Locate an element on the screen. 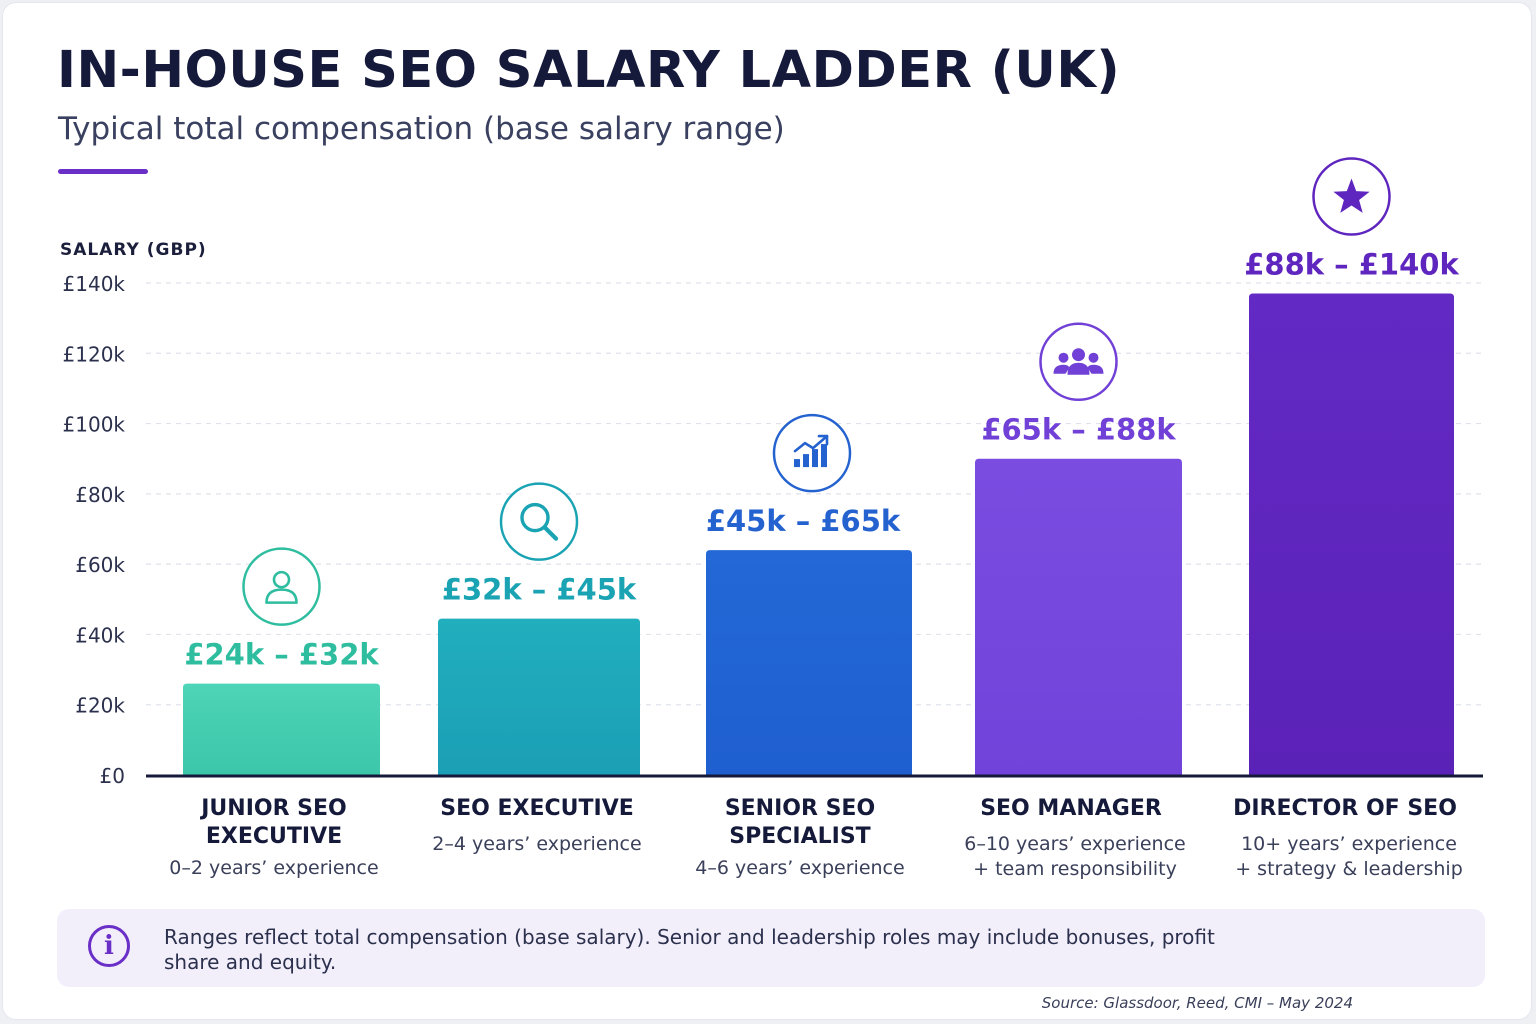 This screenshot has height=1024, width=1536. bar-value-label: £65k – £88k is located at coordinates (1078, 430).